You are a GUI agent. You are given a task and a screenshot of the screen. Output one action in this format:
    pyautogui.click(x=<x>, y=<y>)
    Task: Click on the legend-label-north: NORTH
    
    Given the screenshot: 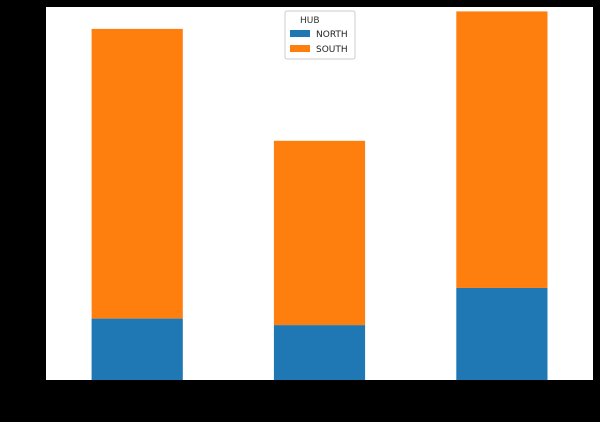 What is the action you would take?
    pyautogui.click(x=332, y=35)
    